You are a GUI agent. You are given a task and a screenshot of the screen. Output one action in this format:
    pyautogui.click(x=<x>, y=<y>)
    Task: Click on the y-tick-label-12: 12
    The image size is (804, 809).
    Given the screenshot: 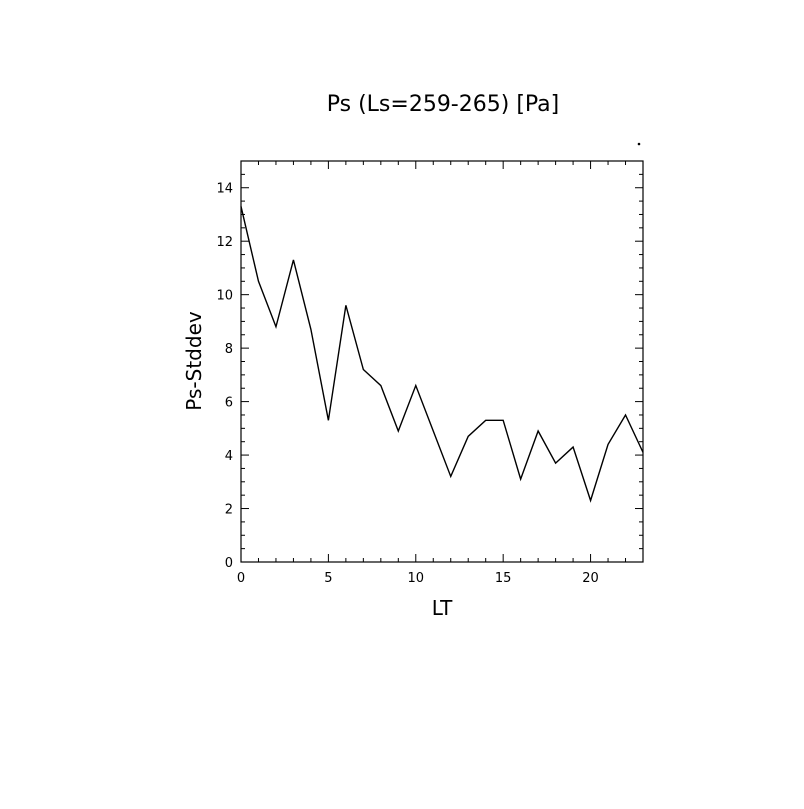 What is the action you would take?
    pyautogui.click(x=224, y=242)
    